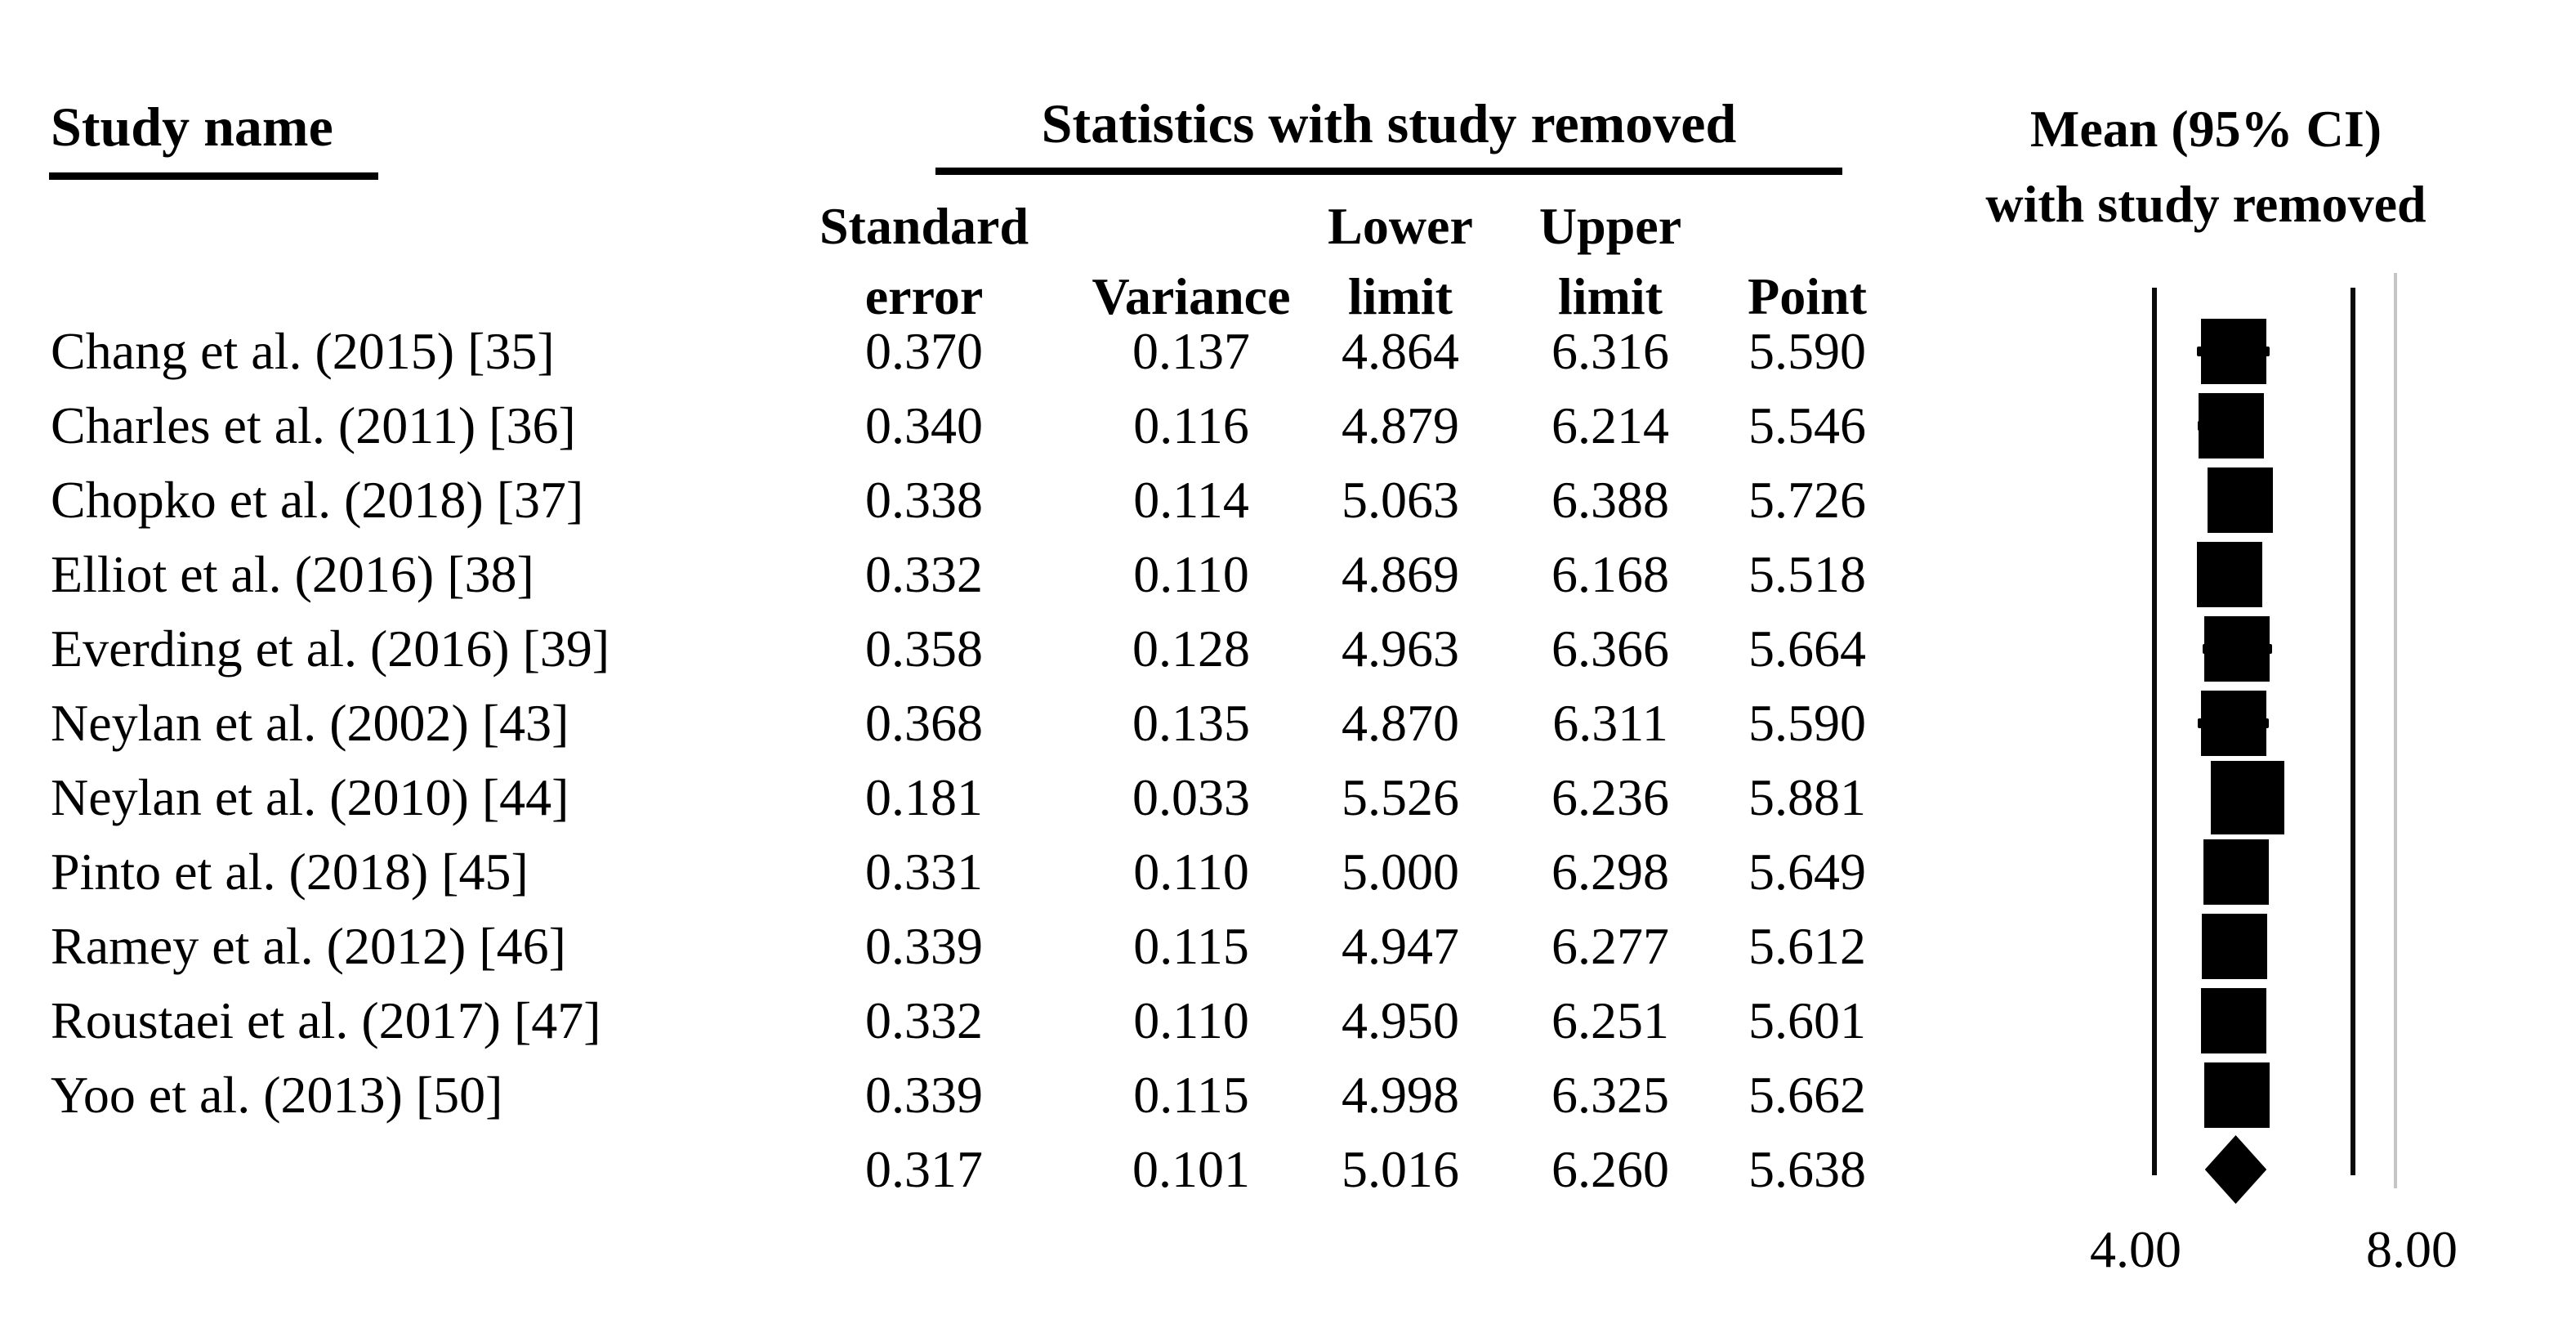 Image resolution: width=2576 pixels, height=1324 pixels. I want to click on lower-limit-value: 5.016, so click(1400, 1169).